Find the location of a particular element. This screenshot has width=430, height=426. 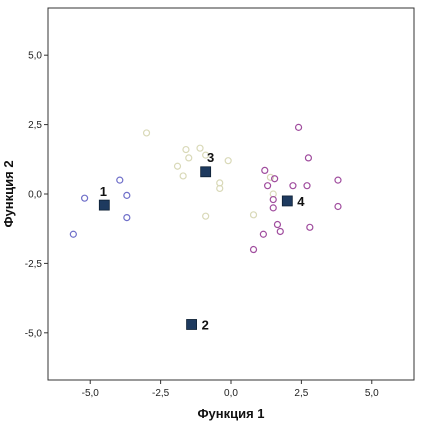

y-tick-label: -5,0 is located at coordinates (34, 333).